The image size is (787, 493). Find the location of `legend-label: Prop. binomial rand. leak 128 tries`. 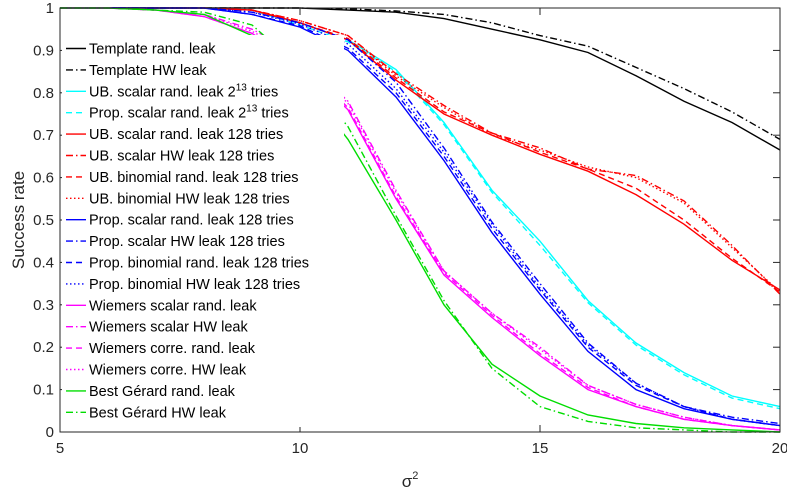

legend-label: Prop. binomial rand. leak 128 tries is located at coordinates (199, 264).